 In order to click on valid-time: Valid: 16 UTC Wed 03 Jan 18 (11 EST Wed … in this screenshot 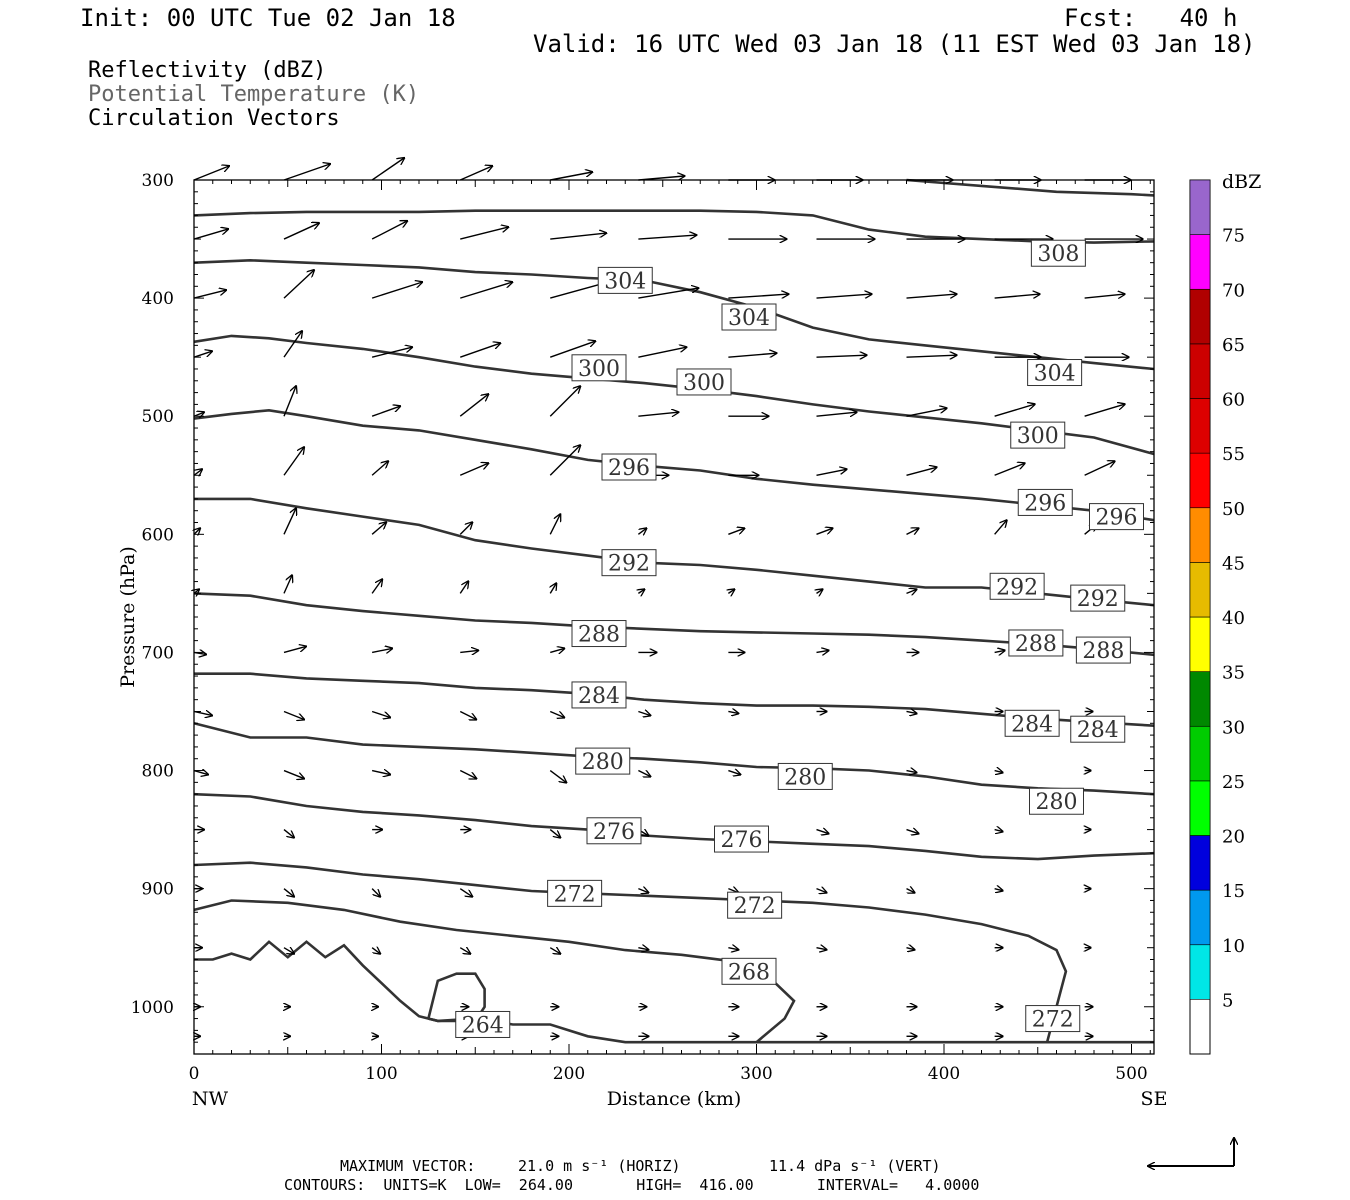, I will do `click(894, 44)`.